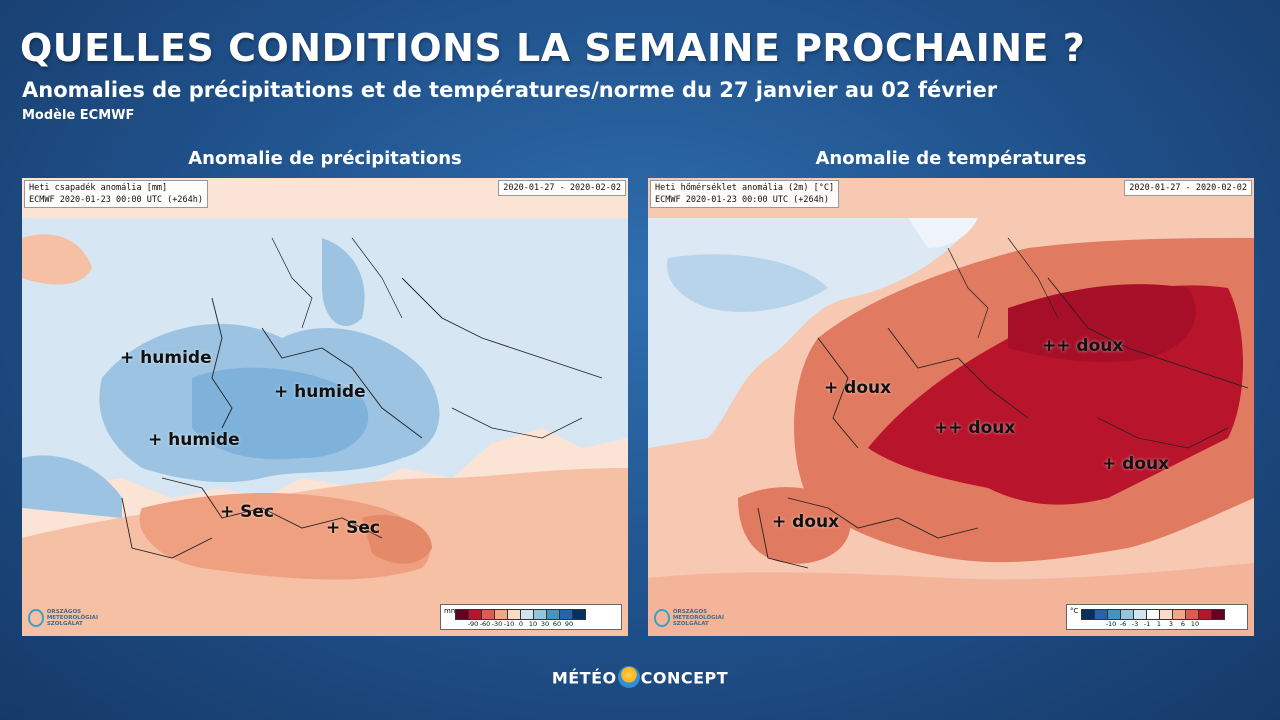 The image size is (1280, 720). What do you see at coordinates (684, 678) in the screenshot?
I see `brand-part2: CONCEPT` at bounding box center [684, 678].